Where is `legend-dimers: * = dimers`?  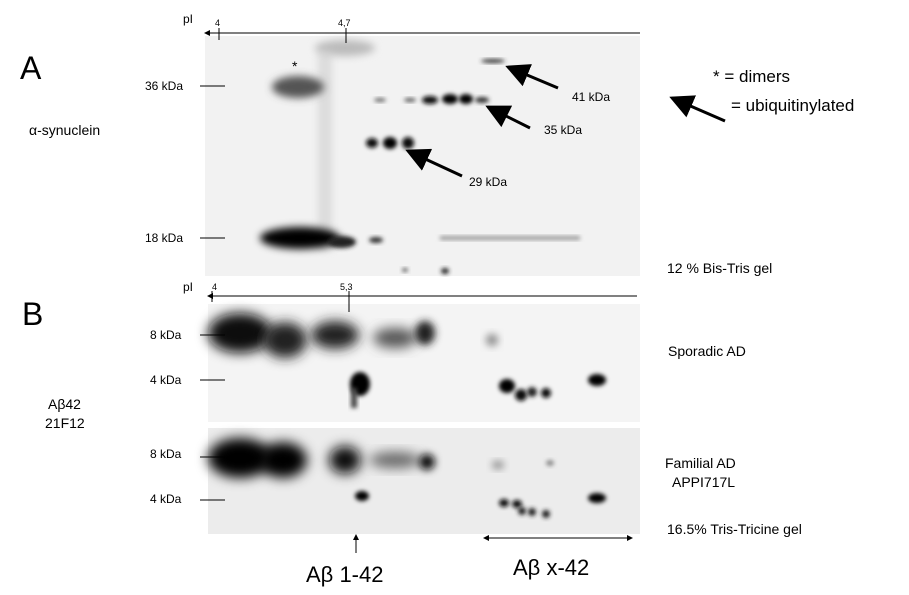 legend-dimers: * = dimers is located at coordinates (751, 76).